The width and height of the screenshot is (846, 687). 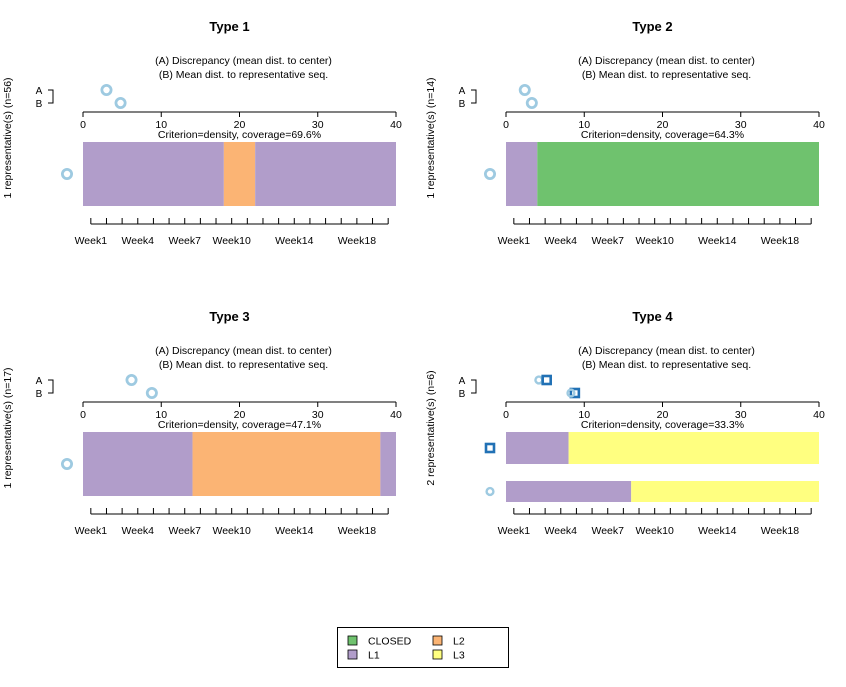 What do you see at coordinates (490, 491) in the screenshot?
I see `representative-2-circle-marker` at bounding box center [490, 491].